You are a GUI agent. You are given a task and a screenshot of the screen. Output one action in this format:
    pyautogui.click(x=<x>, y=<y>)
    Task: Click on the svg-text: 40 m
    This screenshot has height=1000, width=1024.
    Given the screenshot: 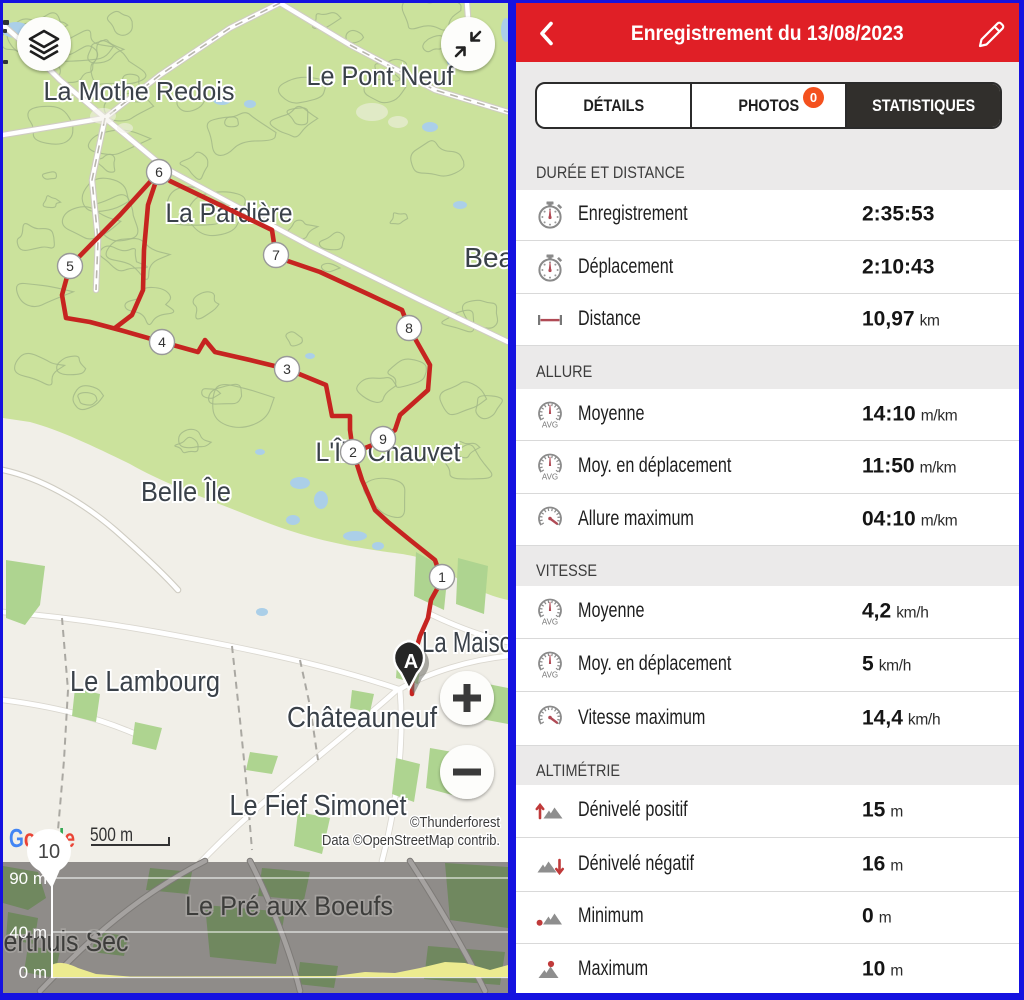 What is the action you would take?
    pyautogui.click(x=28, y=932)
    